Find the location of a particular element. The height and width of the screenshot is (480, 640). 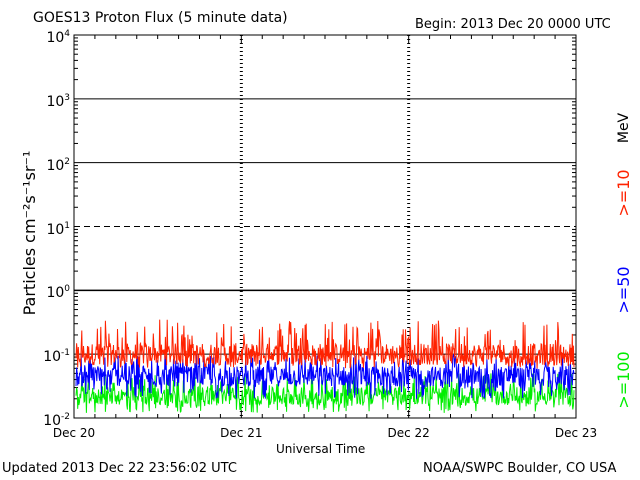

series-gt10-trace is located at coordinates (325, 344).